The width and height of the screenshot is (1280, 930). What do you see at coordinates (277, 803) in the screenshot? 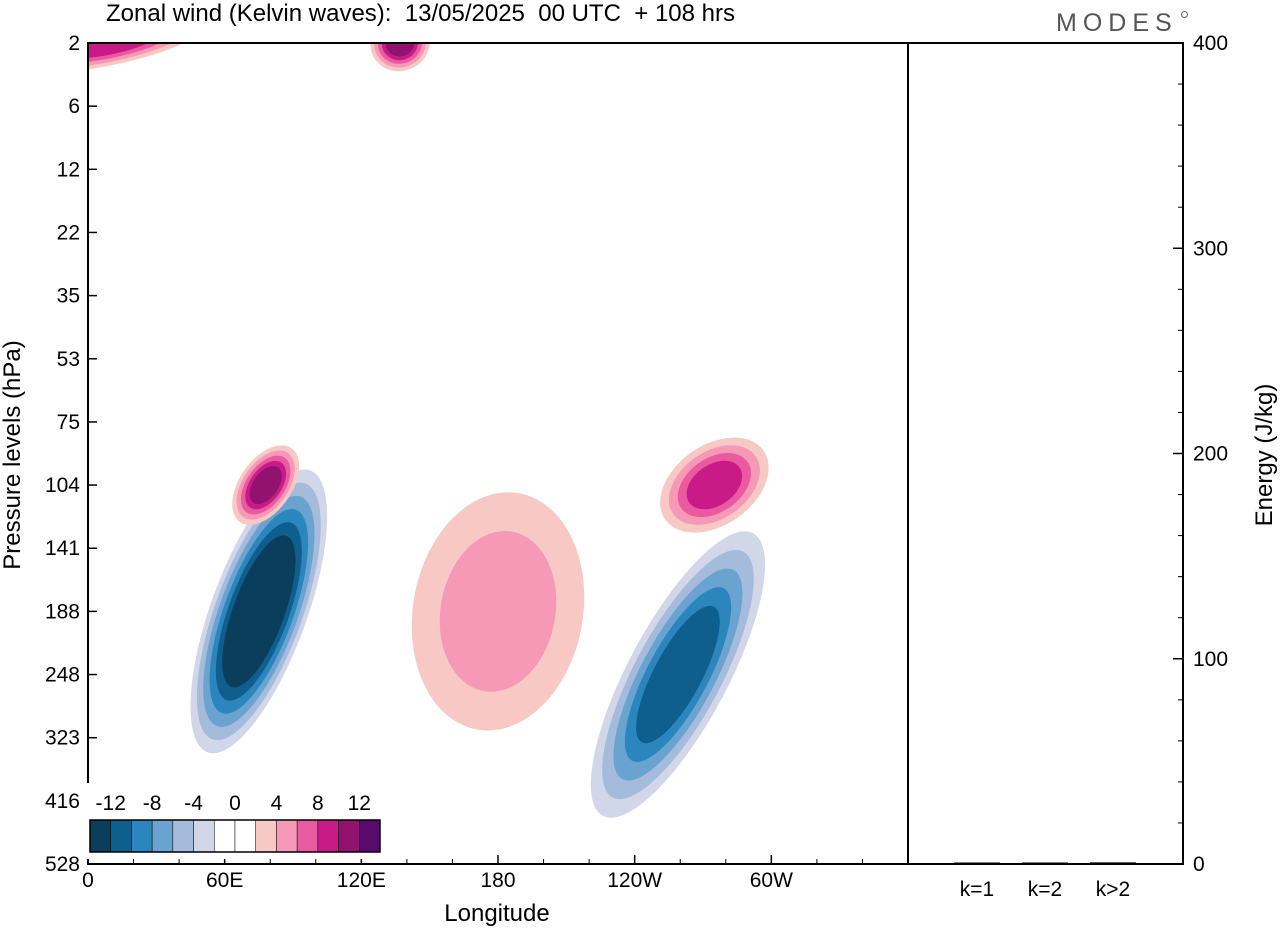
I see `colorbar-label-4: 4` at bounding box center [277, 803].